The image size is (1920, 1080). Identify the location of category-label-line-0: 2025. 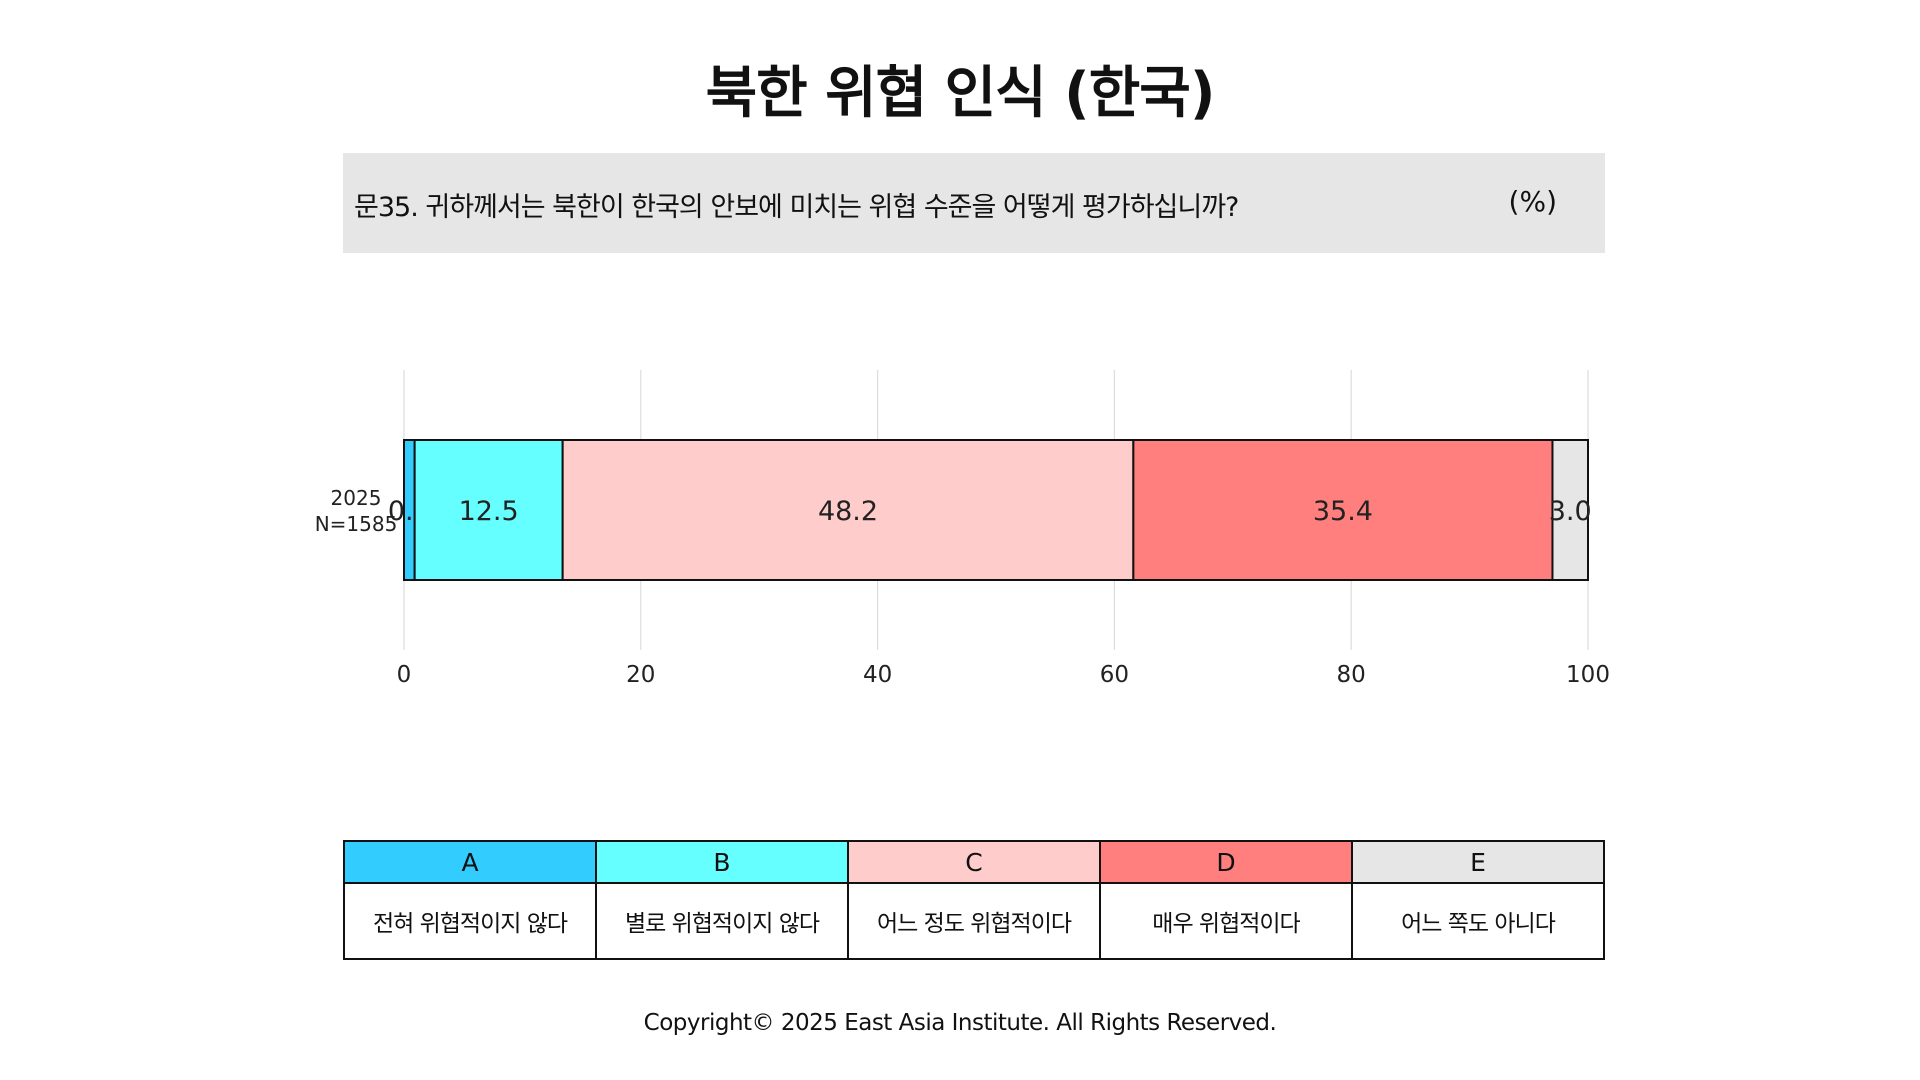
(356, 498).